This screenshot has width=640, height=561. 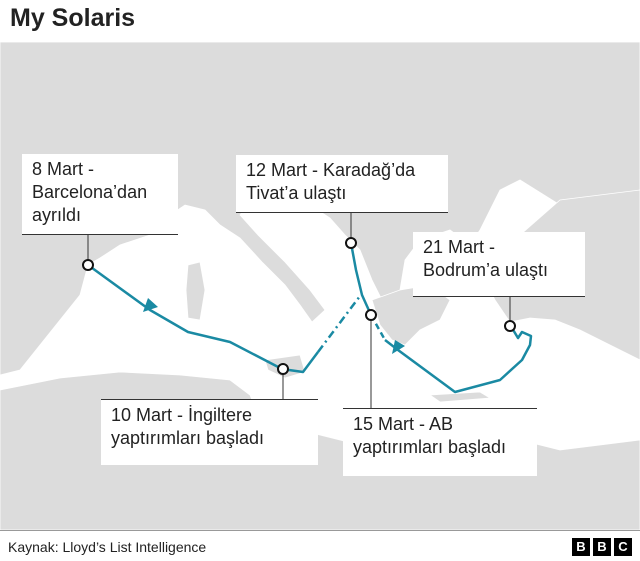 I want to click on marker-bodrum, so click(x=510, y=326).